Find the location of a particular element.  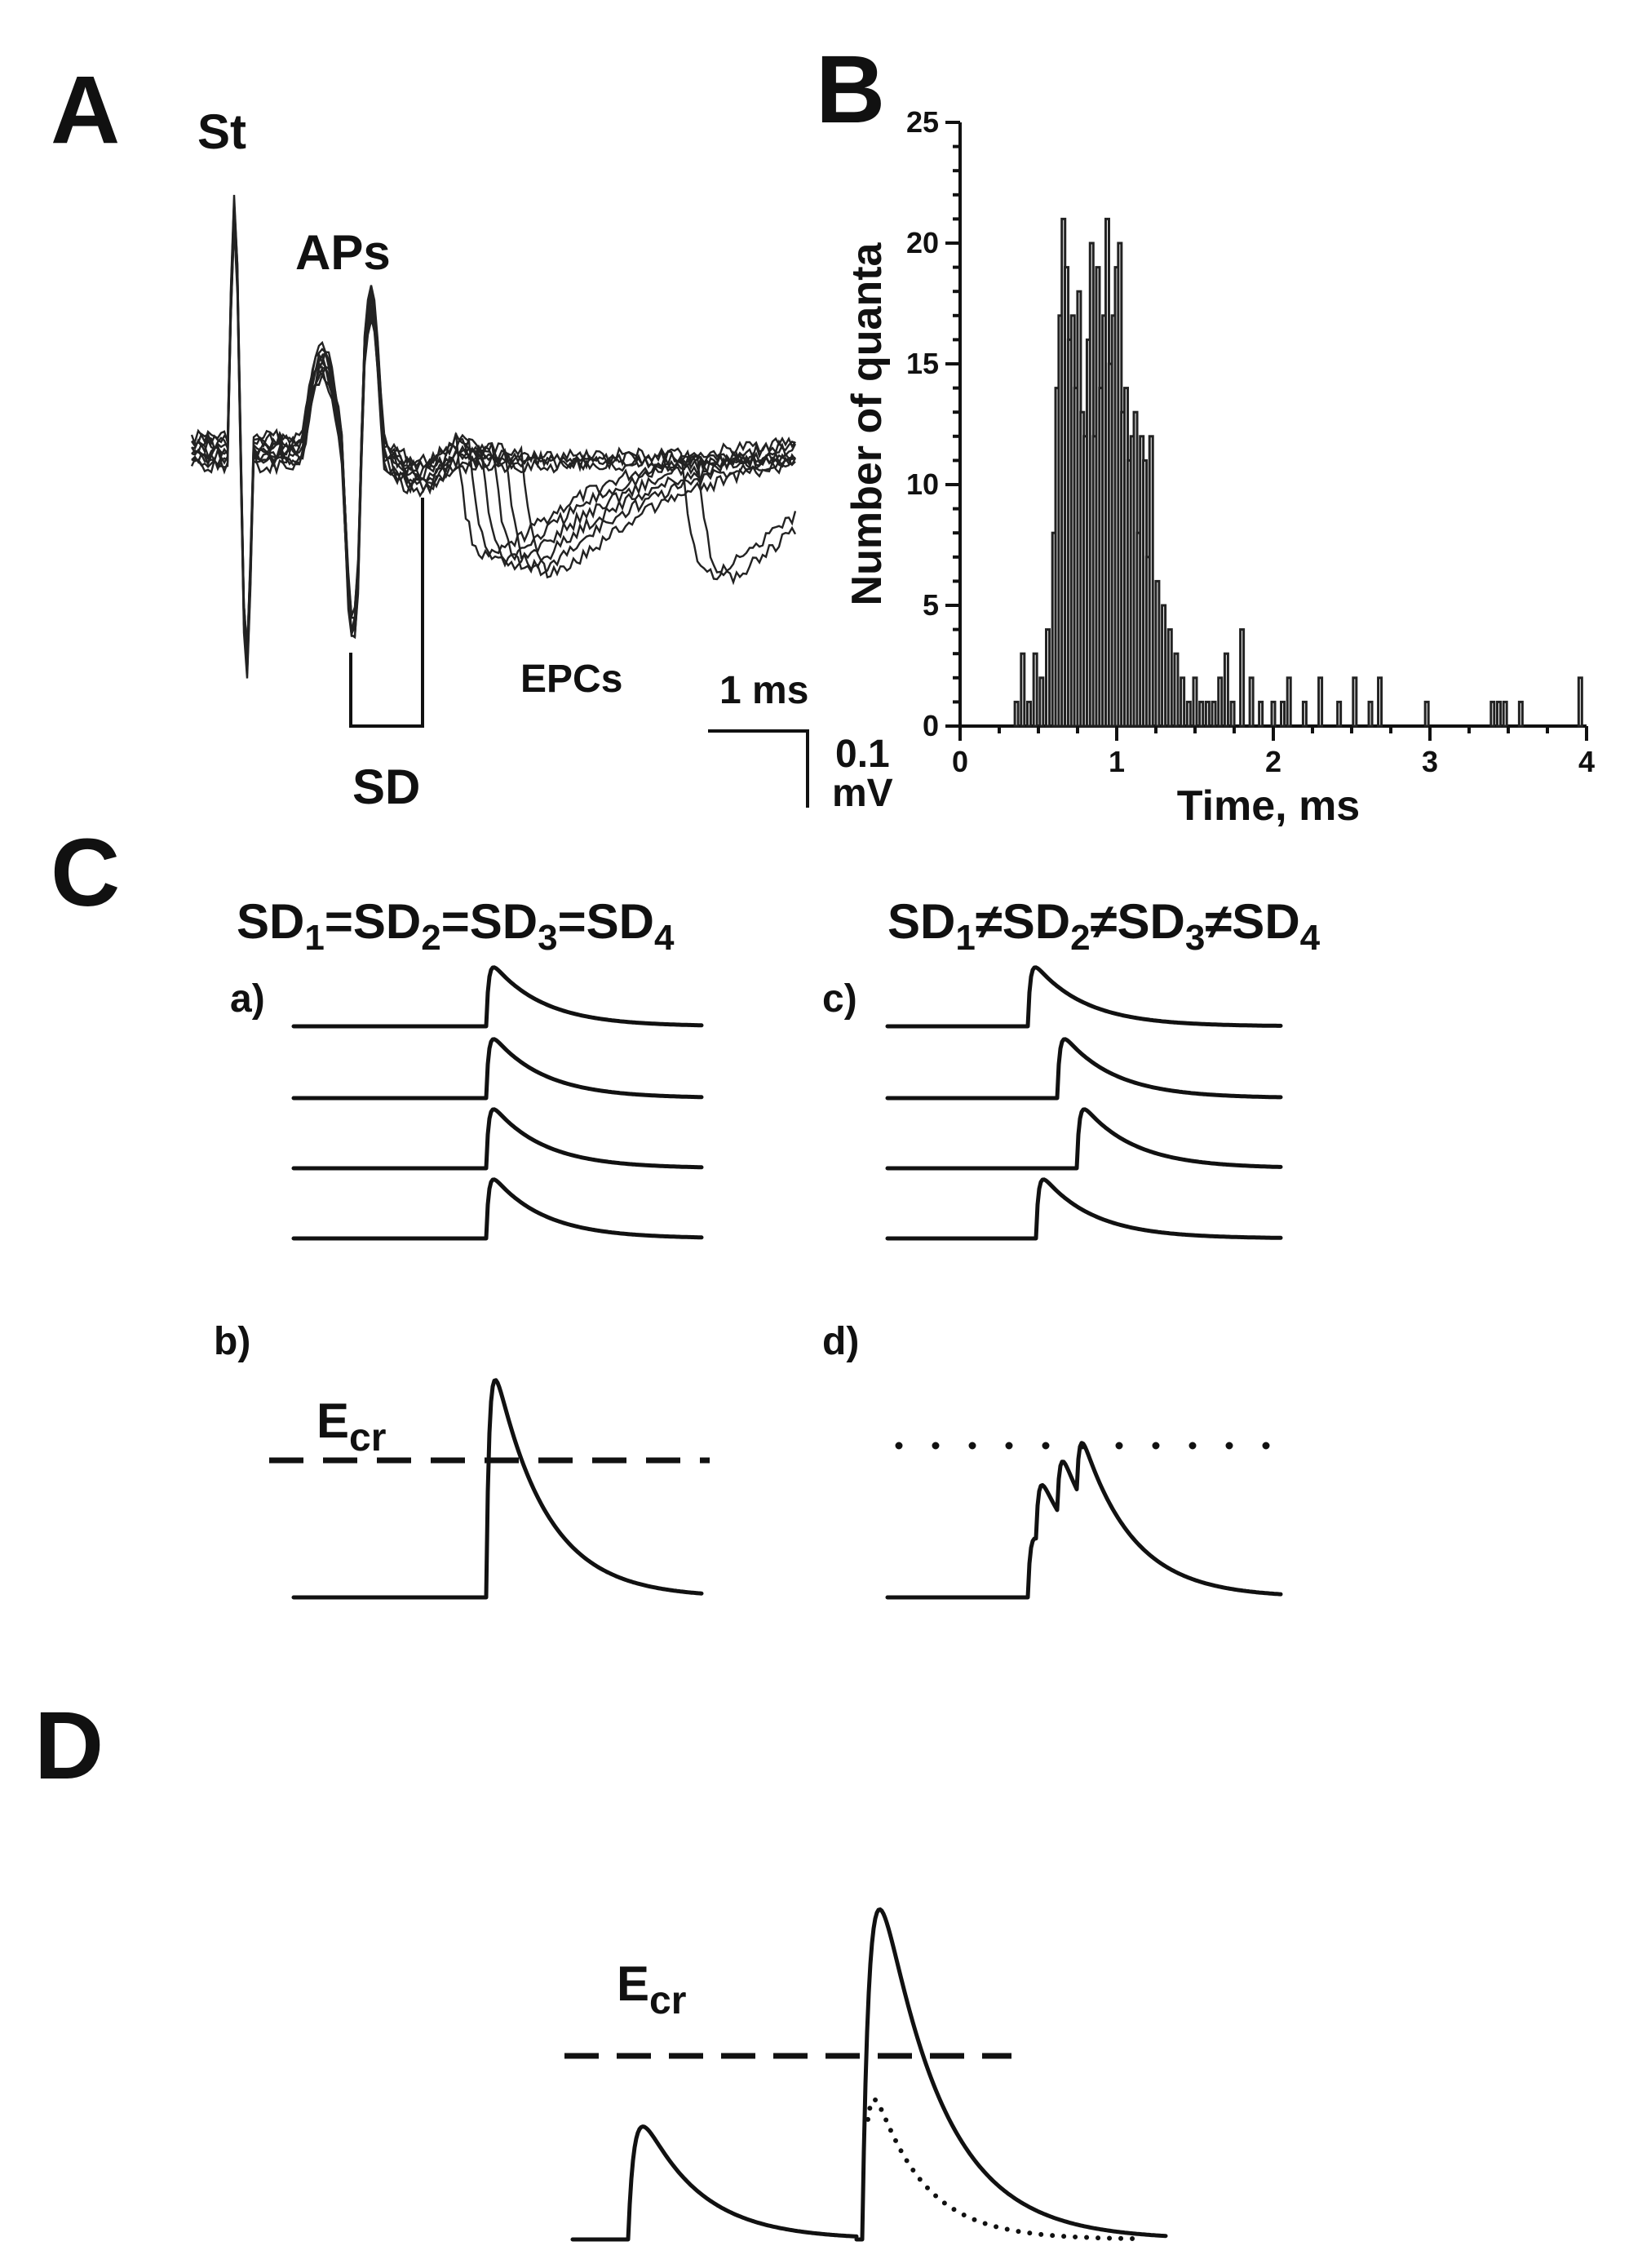

panel-c-letter: C is located at coordinates (85, 873).